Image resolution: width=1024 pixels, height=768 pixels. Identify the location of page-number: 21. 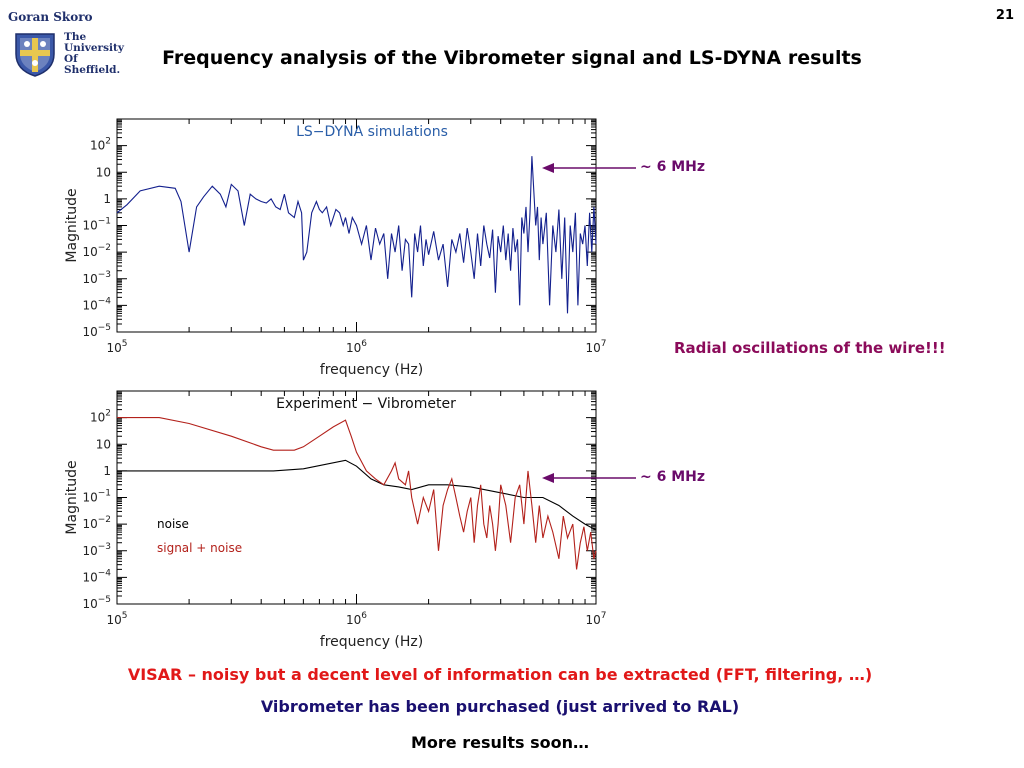
(1004, 15).